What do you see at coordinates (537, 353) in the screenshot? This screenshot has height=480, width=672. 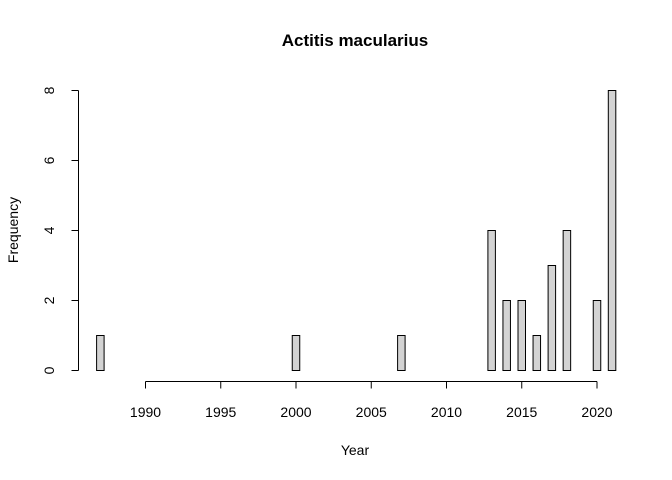 I see `bar-2016` at bounding box center [537, 353].